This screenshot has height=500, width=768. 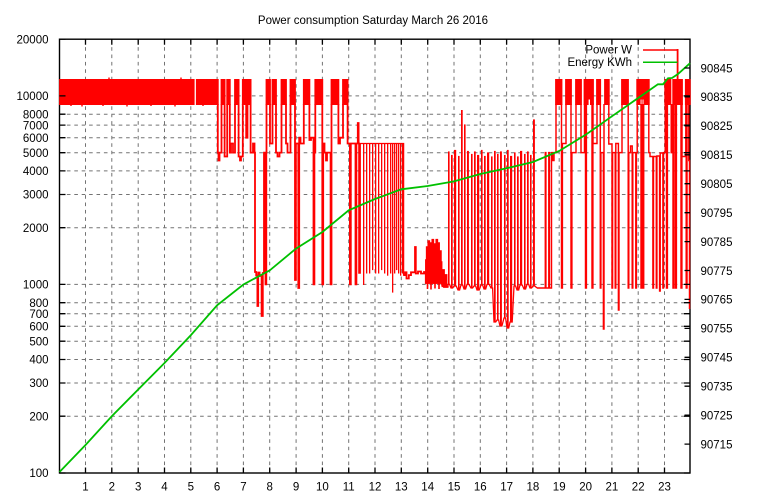 I want to click on svg-text: 6000, so click(x=36, y=139).